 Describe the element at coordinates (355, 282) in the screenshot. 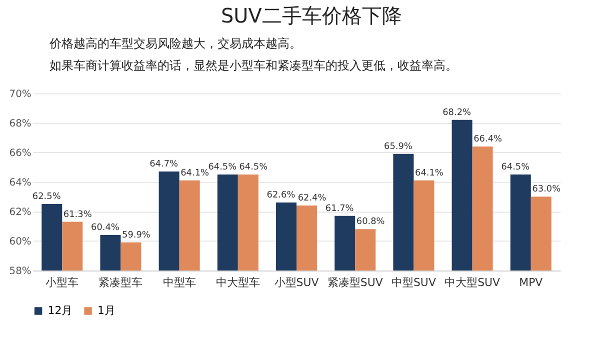

I see `x-tick-label: 紧凑型SUV` at that location.